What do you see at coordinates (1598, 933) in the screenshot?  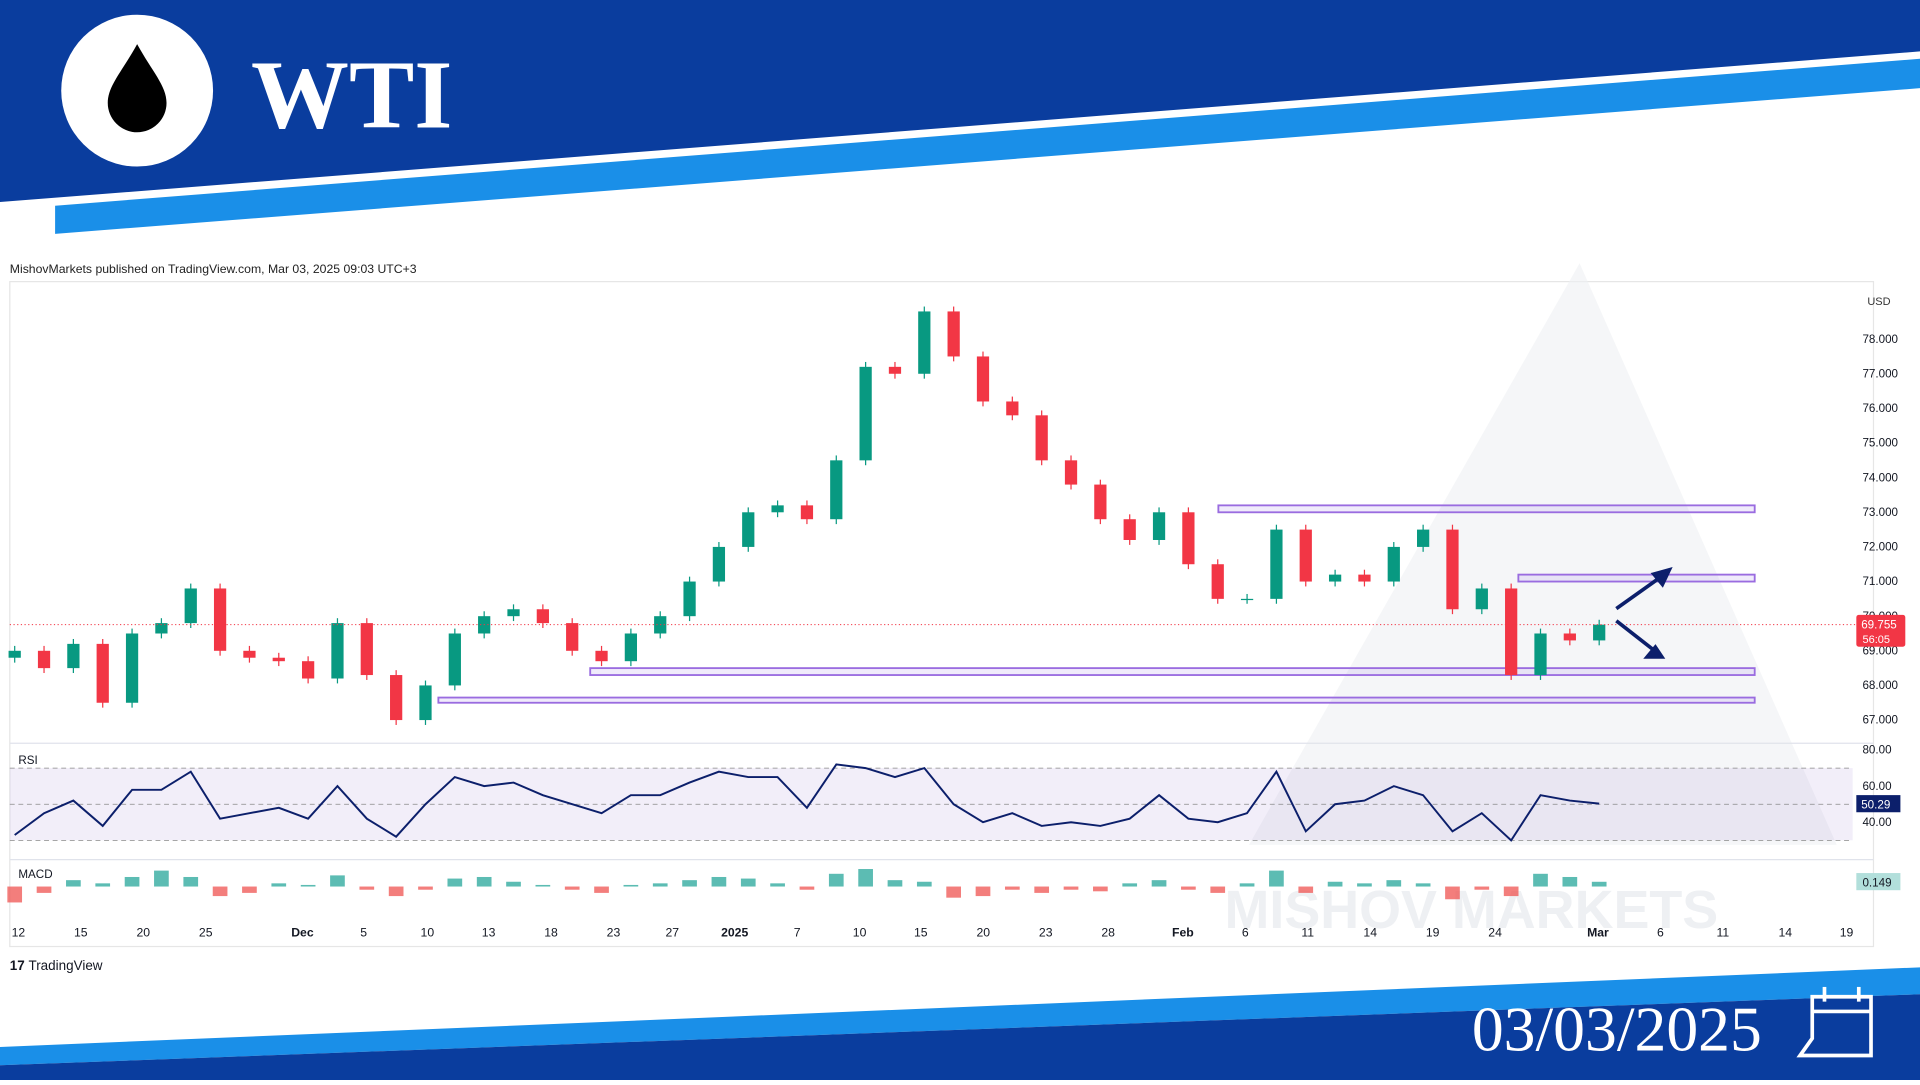 I see `x-tick-label: Mar` at bounding box center [1598, 933].